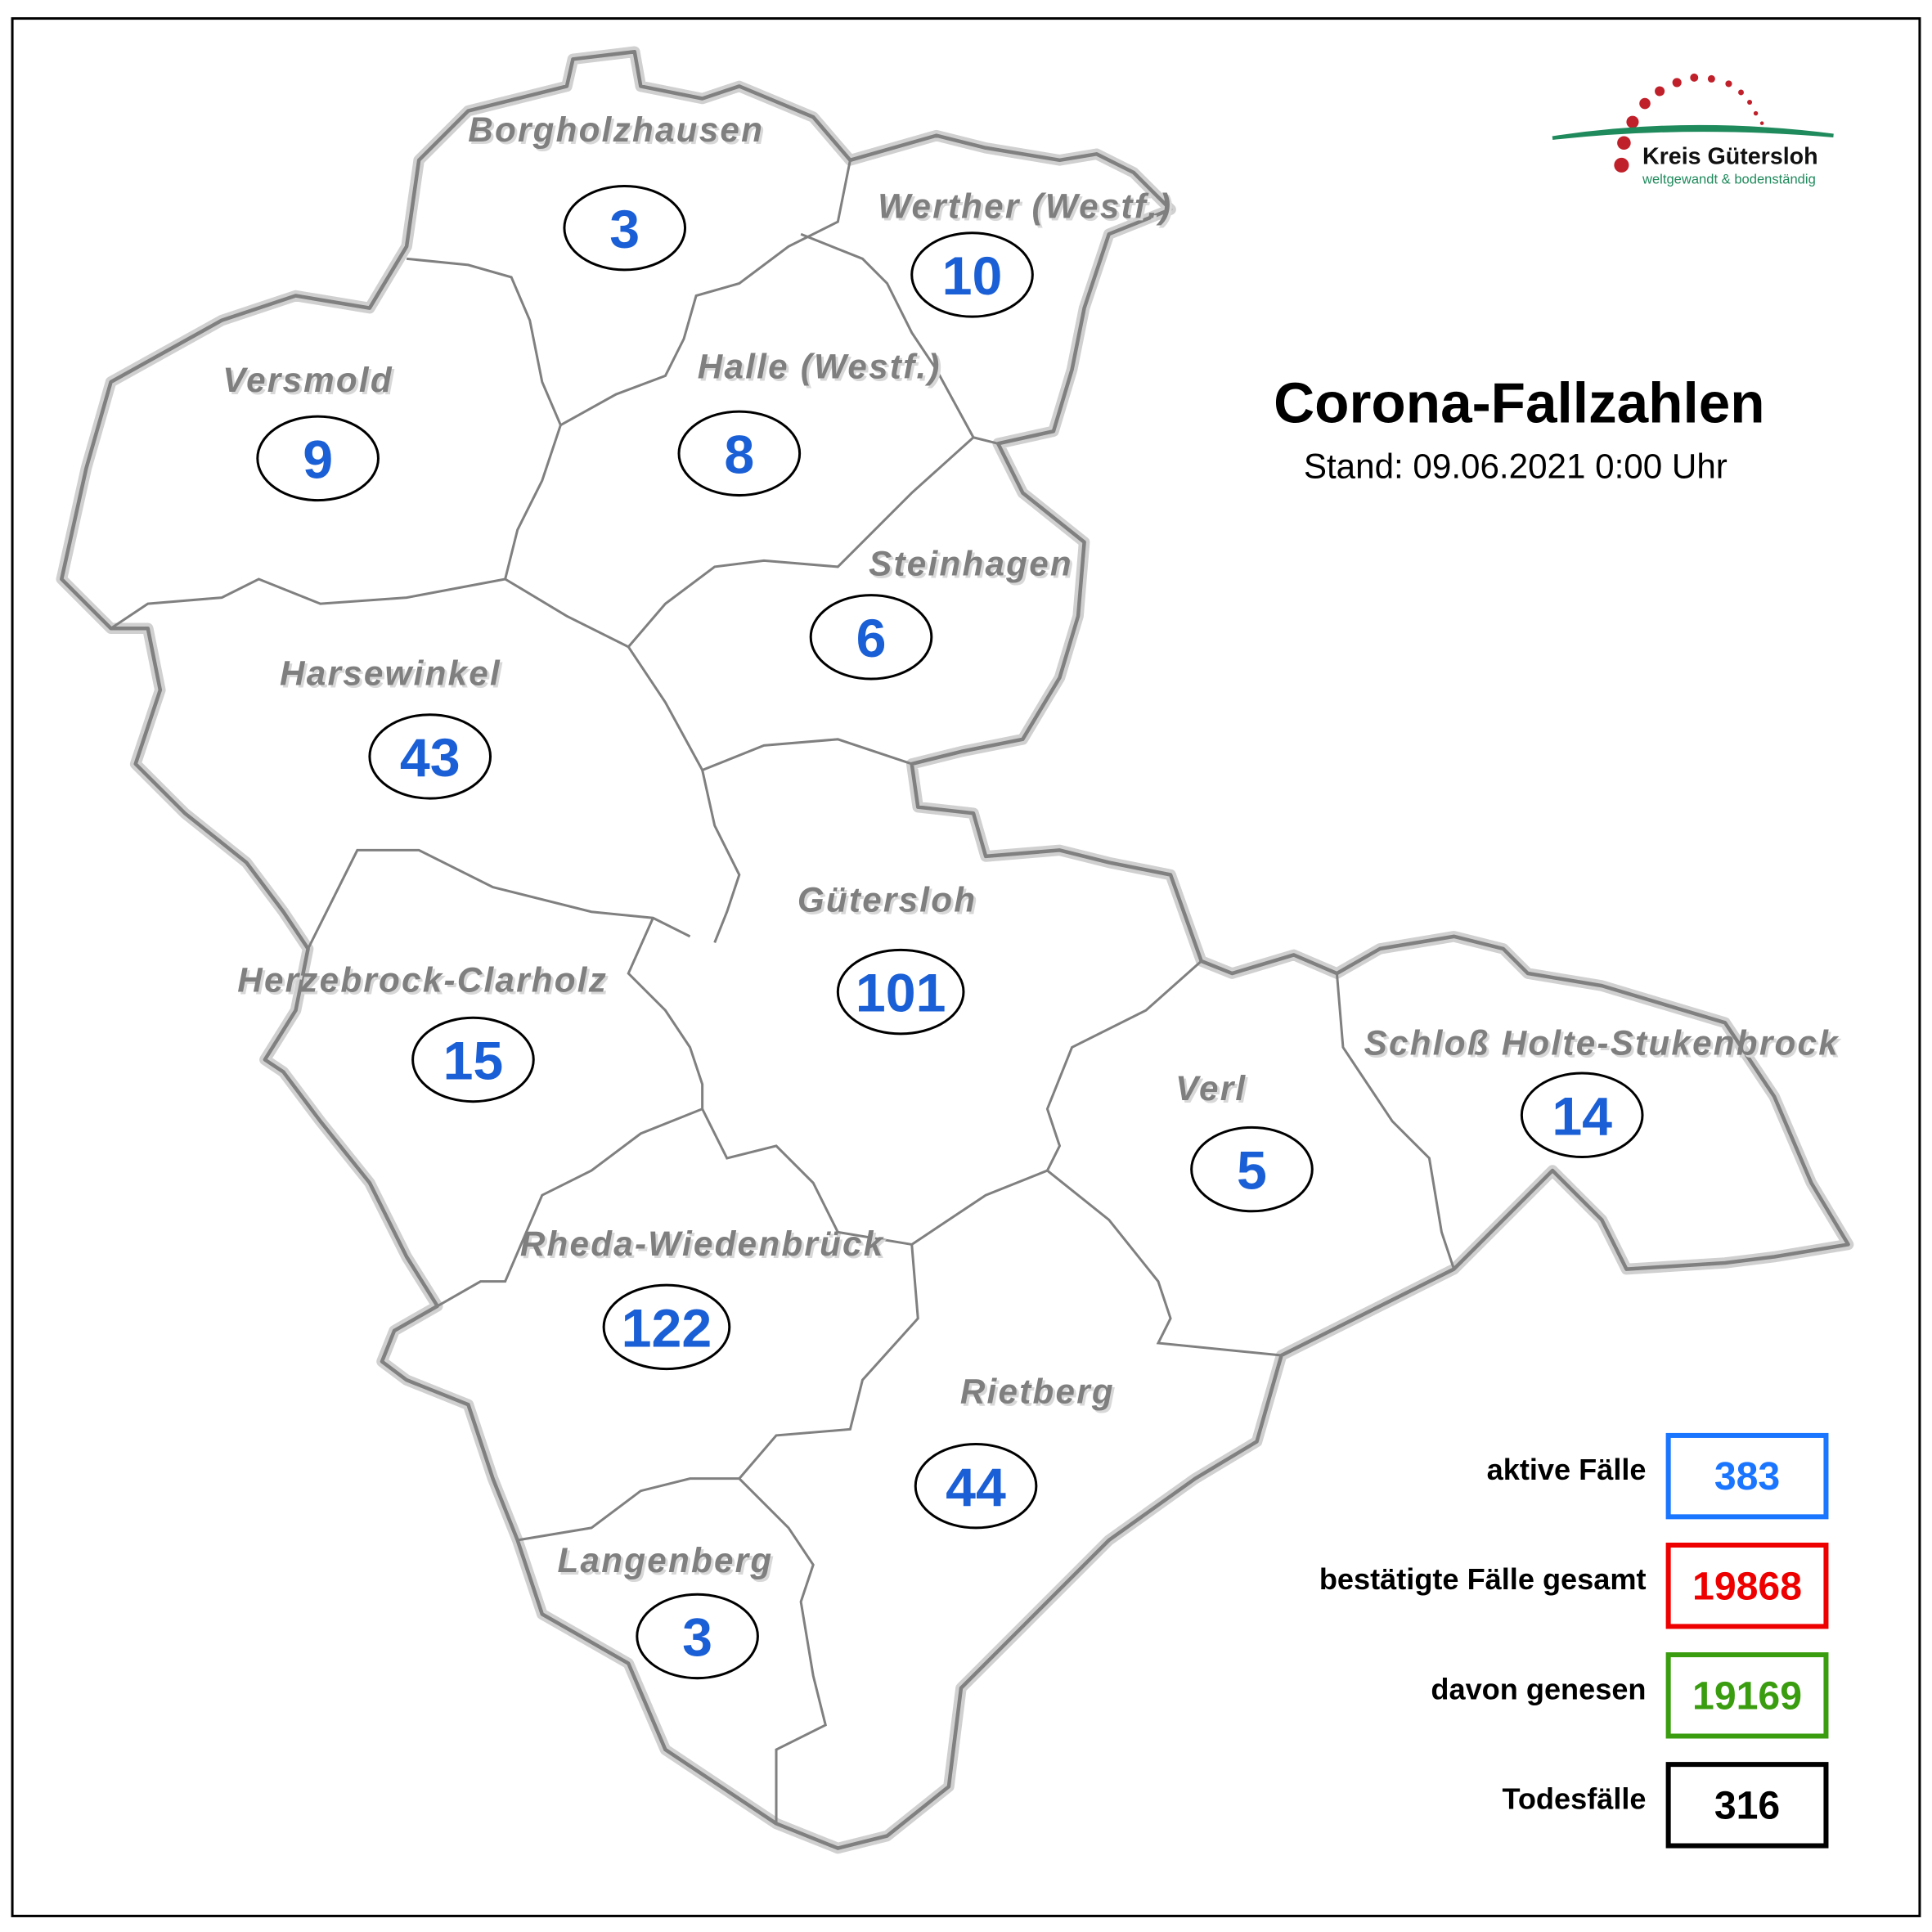 The width and height of the screenshot is (1932, 1932). I want to click on municipality: Steinhagen 6, so click(941, 613).